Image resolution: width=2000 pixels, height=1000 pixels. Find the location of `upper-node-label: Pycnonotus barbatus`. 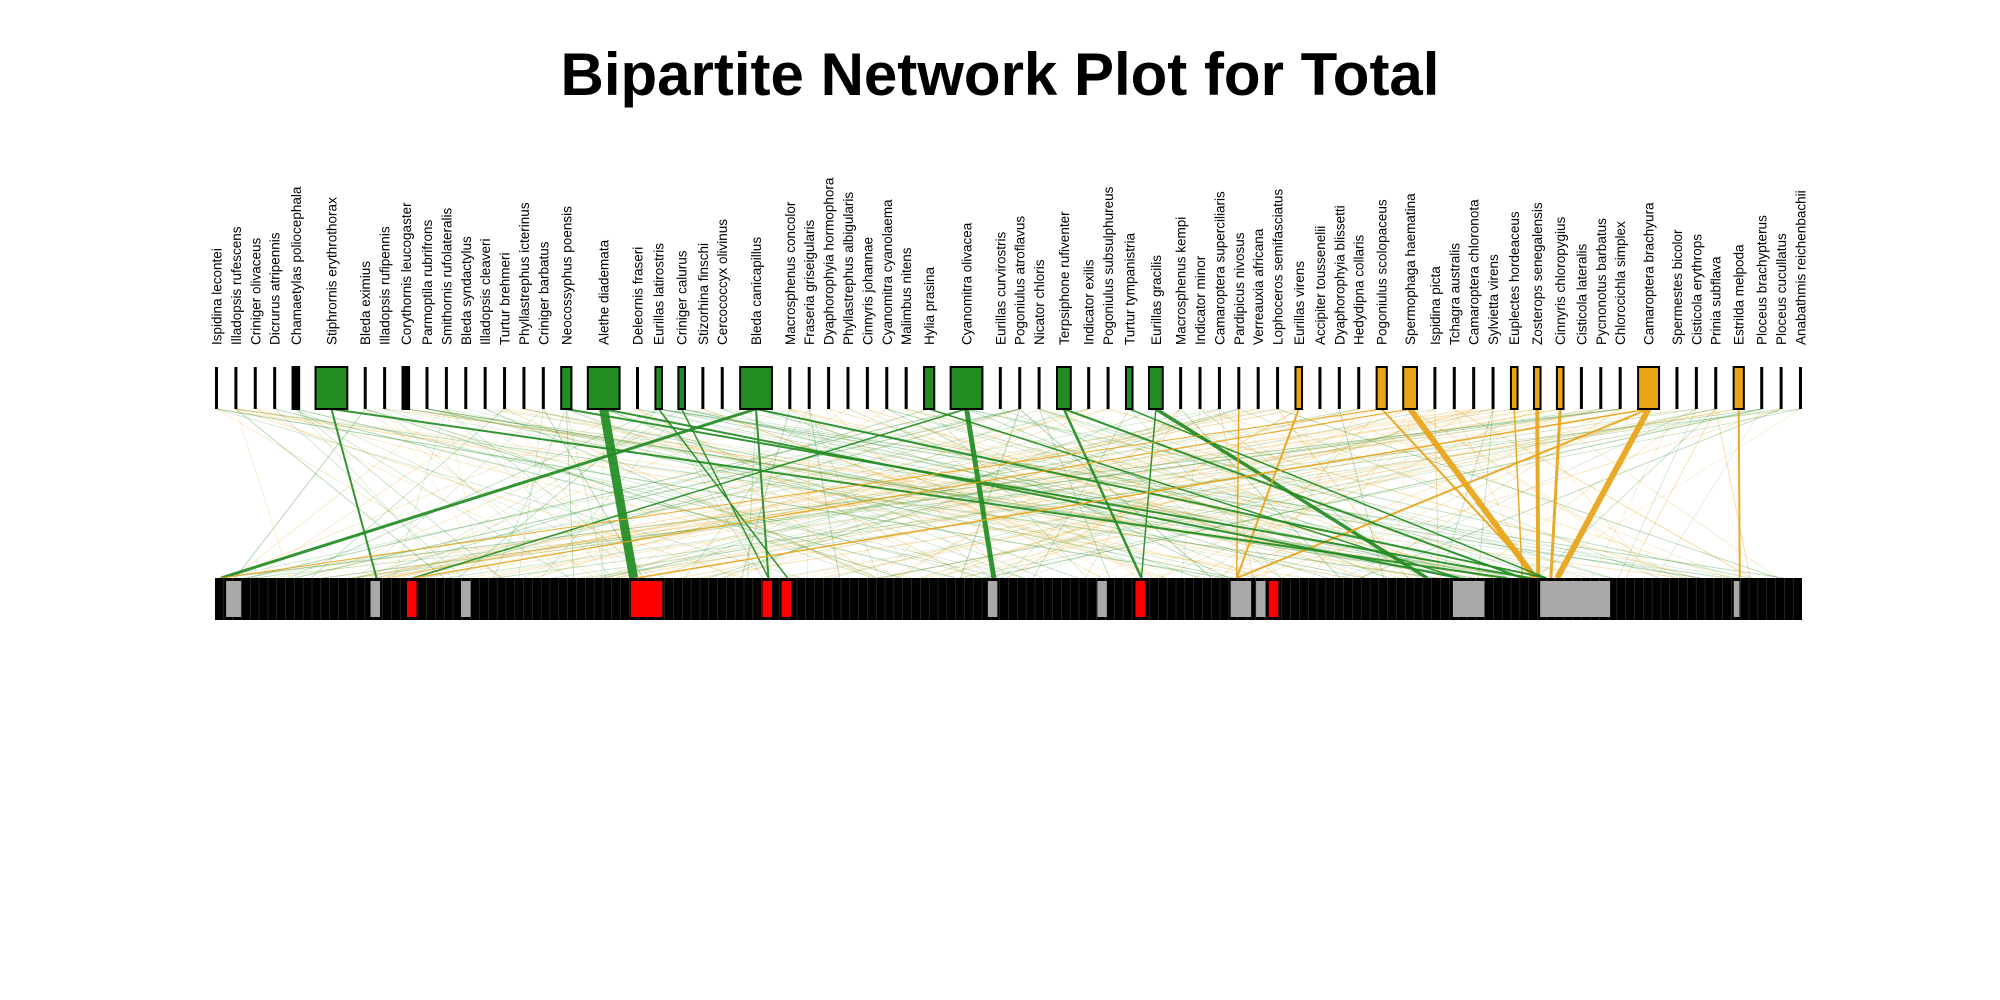

upper-node-label: Pycnonotus barbatus is located at coordinates (1601, 281).